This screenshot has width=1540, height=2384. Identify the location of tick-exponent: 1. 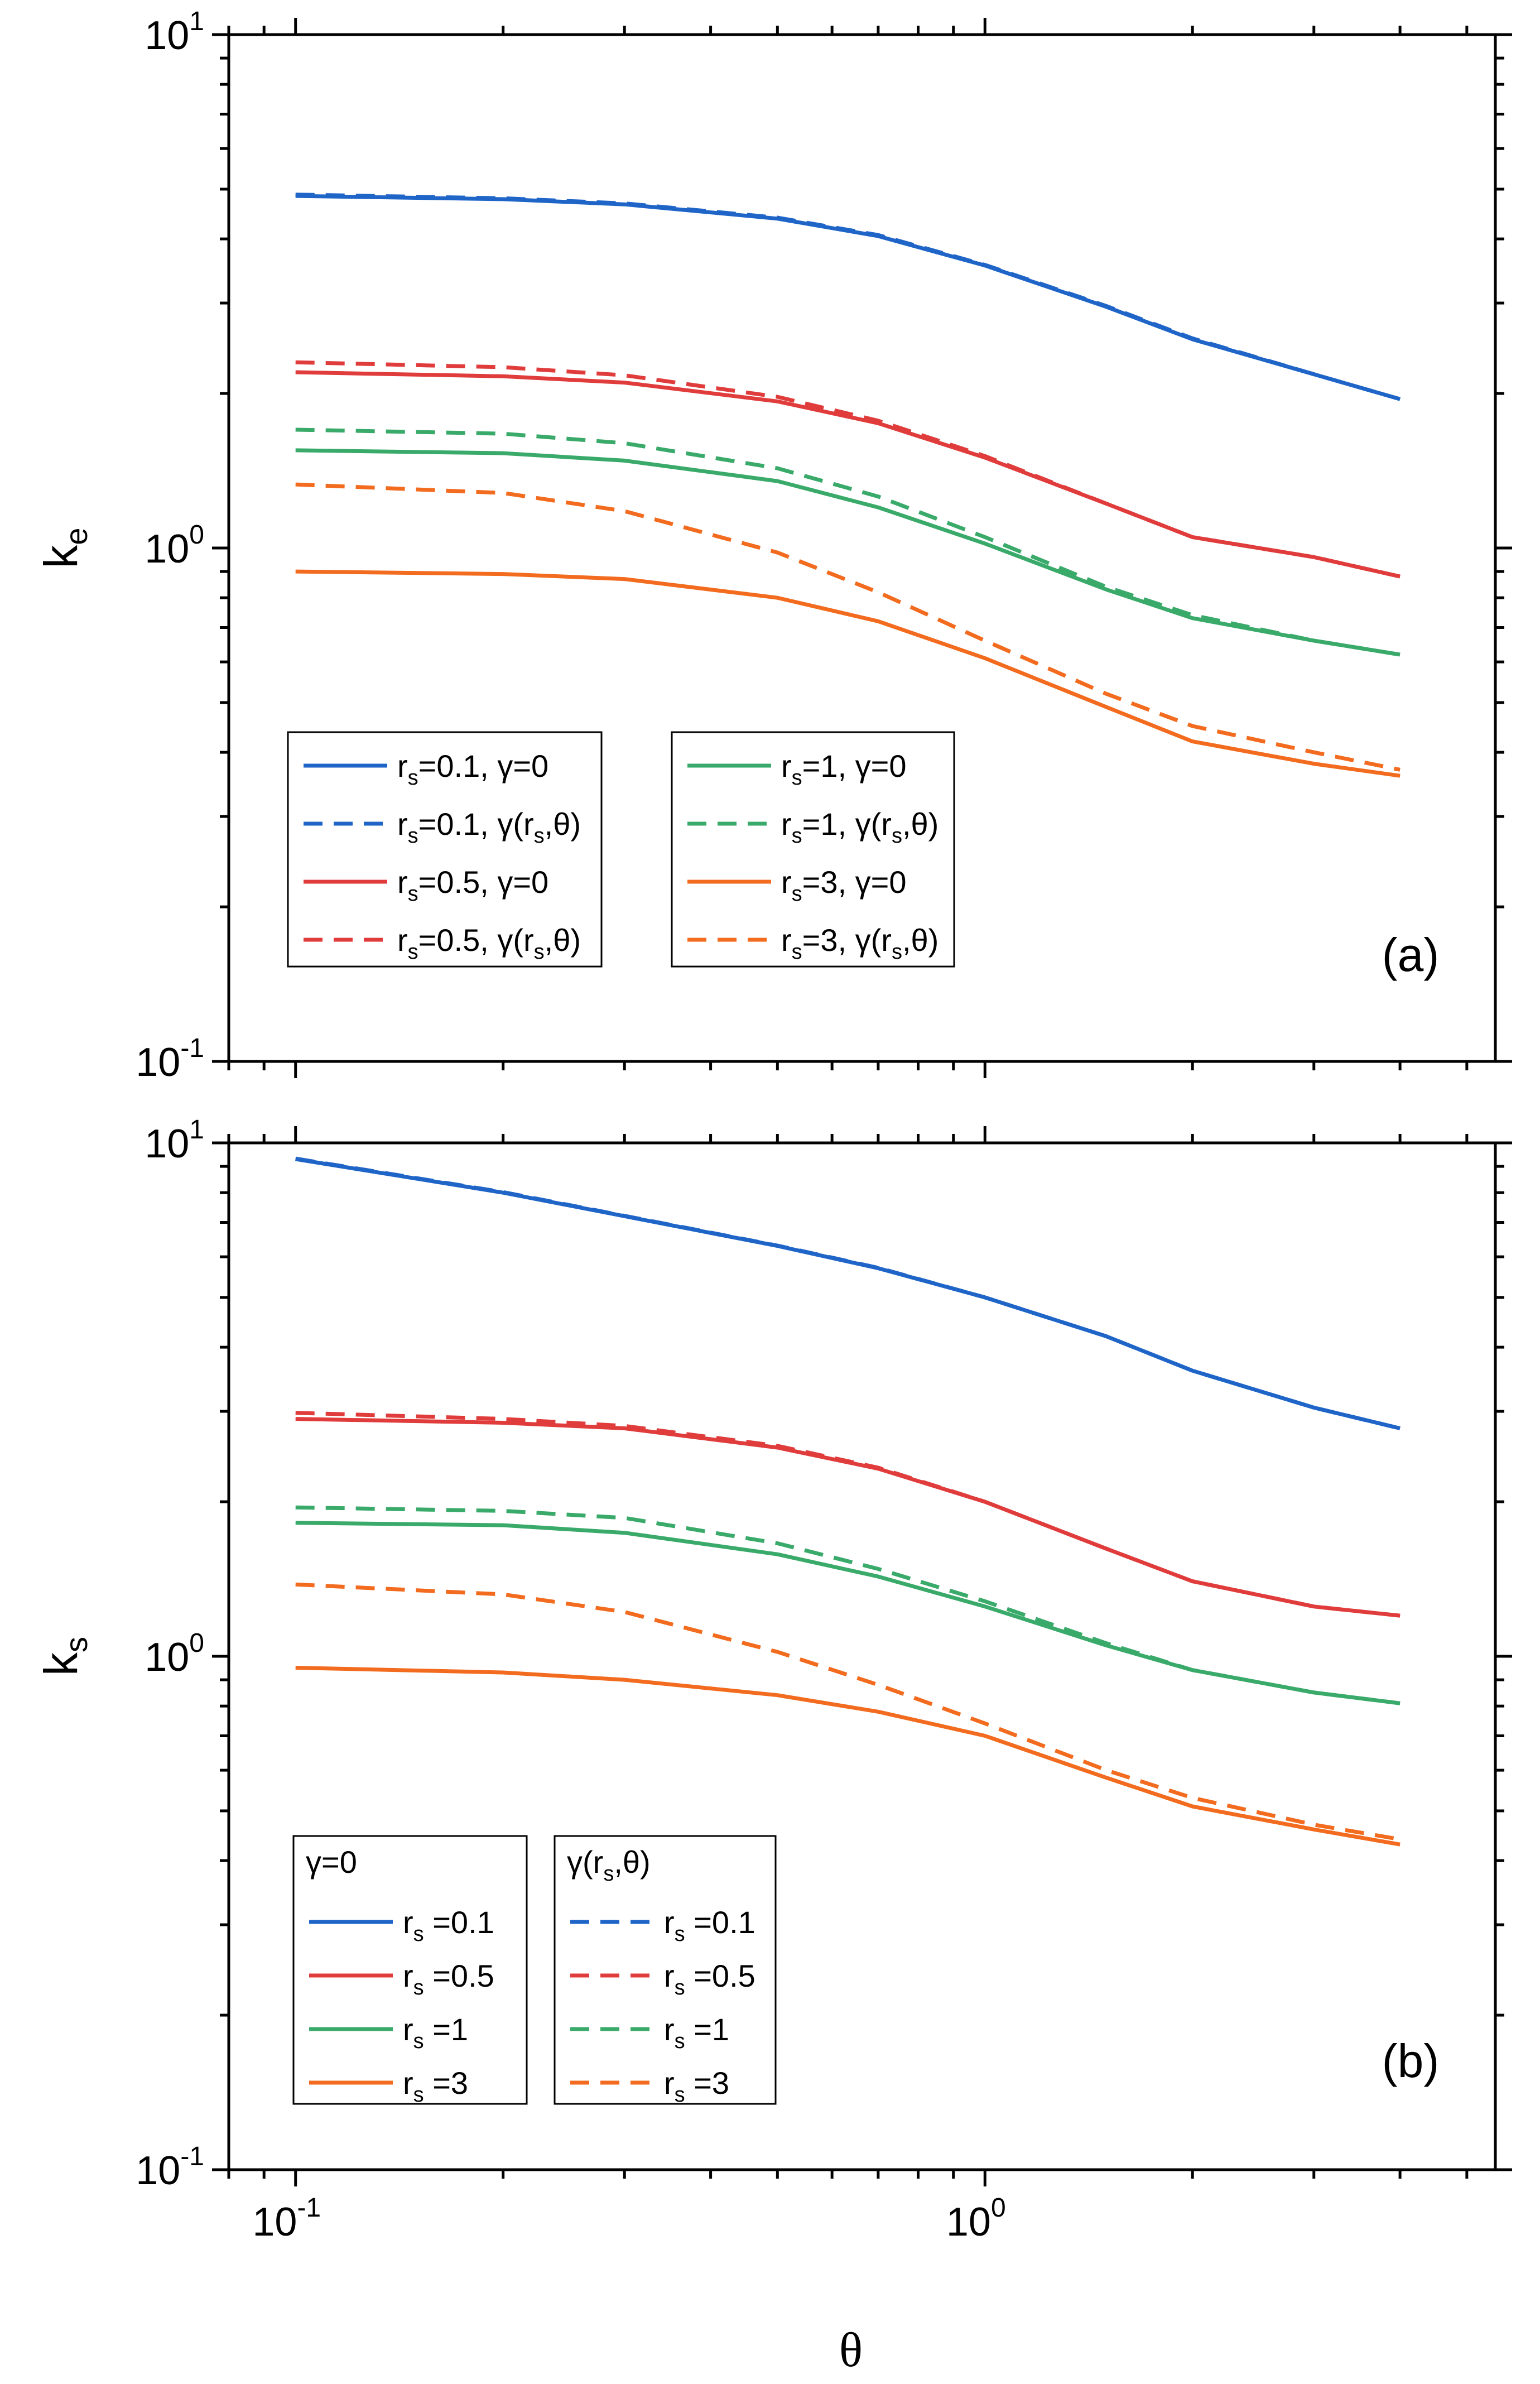
(196, 21).